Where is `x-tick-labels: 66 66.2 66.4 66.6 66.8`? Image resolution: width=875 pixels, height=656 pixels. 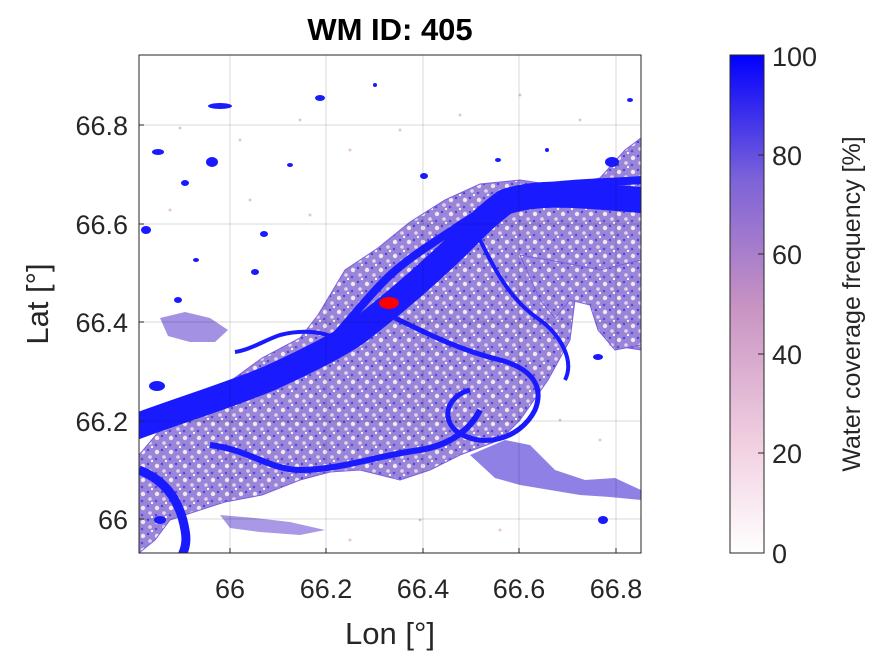 x-tick-labels: 66 66.2 66.4 66.6 66.8 is located at coordinates (428, 589).